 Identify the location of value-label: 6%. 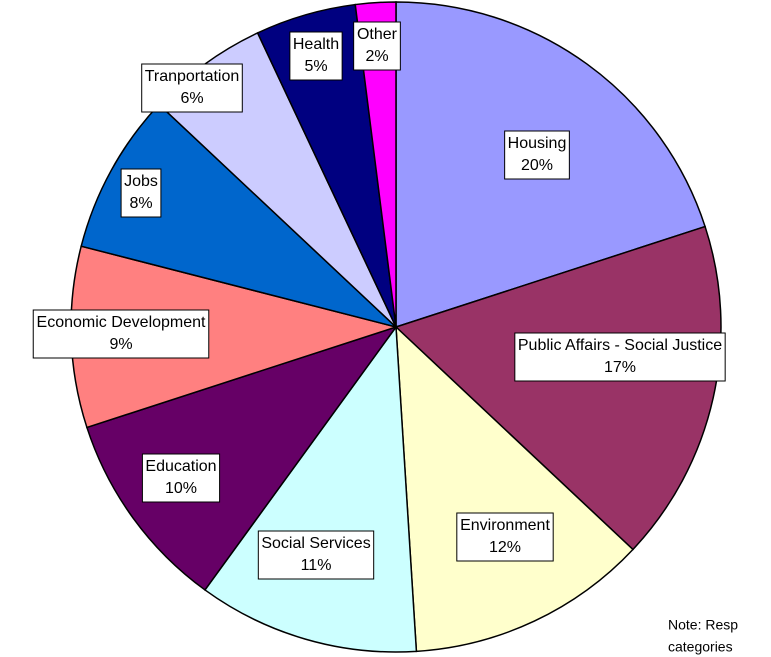
(191, 98).